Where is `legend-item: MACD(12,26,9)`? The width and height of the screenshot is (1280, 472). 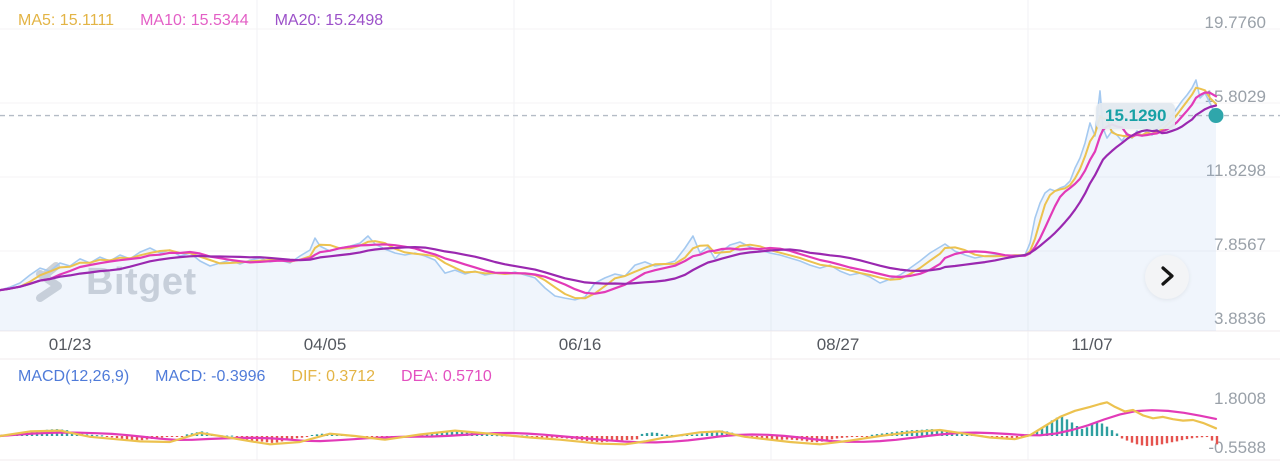 legend-item: MACD(12,26,9) is located at coordinates (74, 376).